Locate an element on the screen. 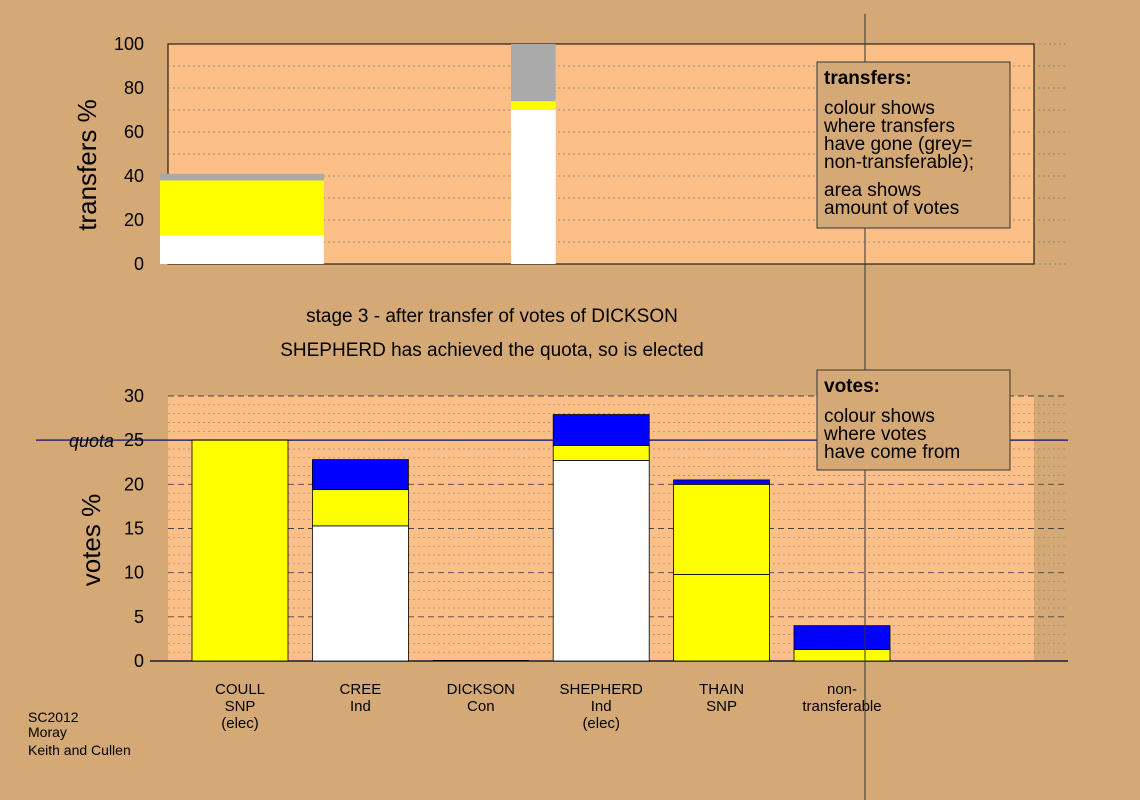 Image resolution: width=1140 pixels, height=800 pixels. transfers-y-tick-label: 0 is located at coordinates (139, 264).